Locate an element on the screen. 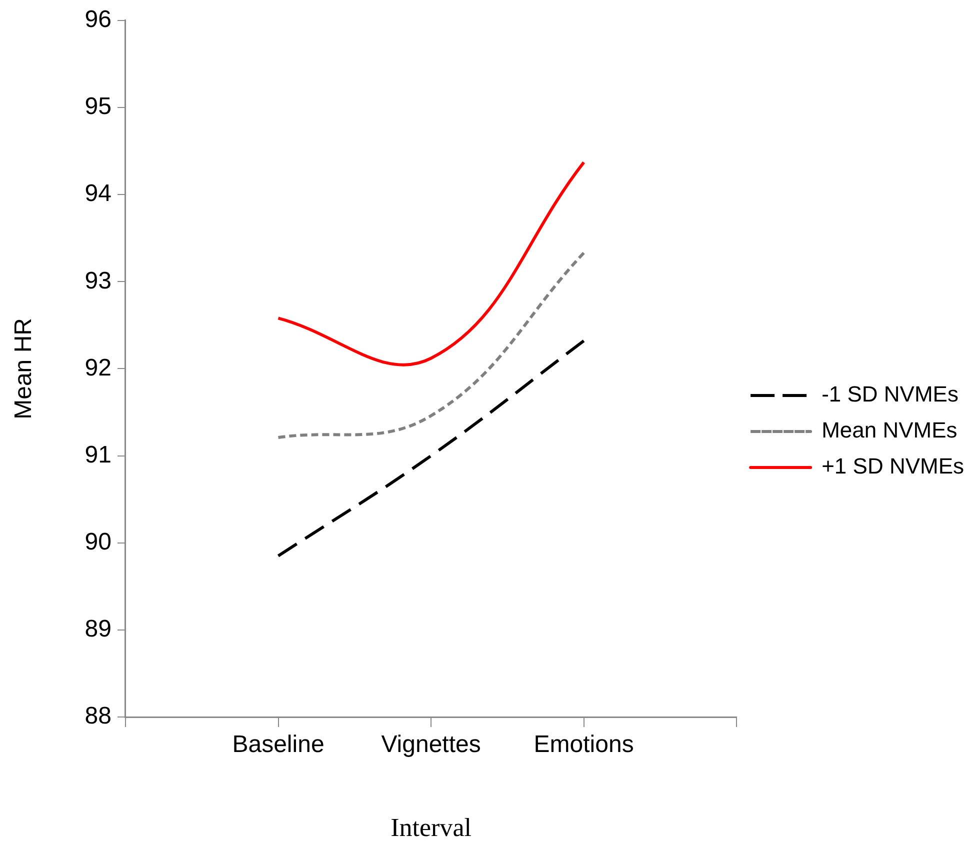 This screenshot has width=978, height=859. y-tick-label: 90 is located at coordinates (98, 542).